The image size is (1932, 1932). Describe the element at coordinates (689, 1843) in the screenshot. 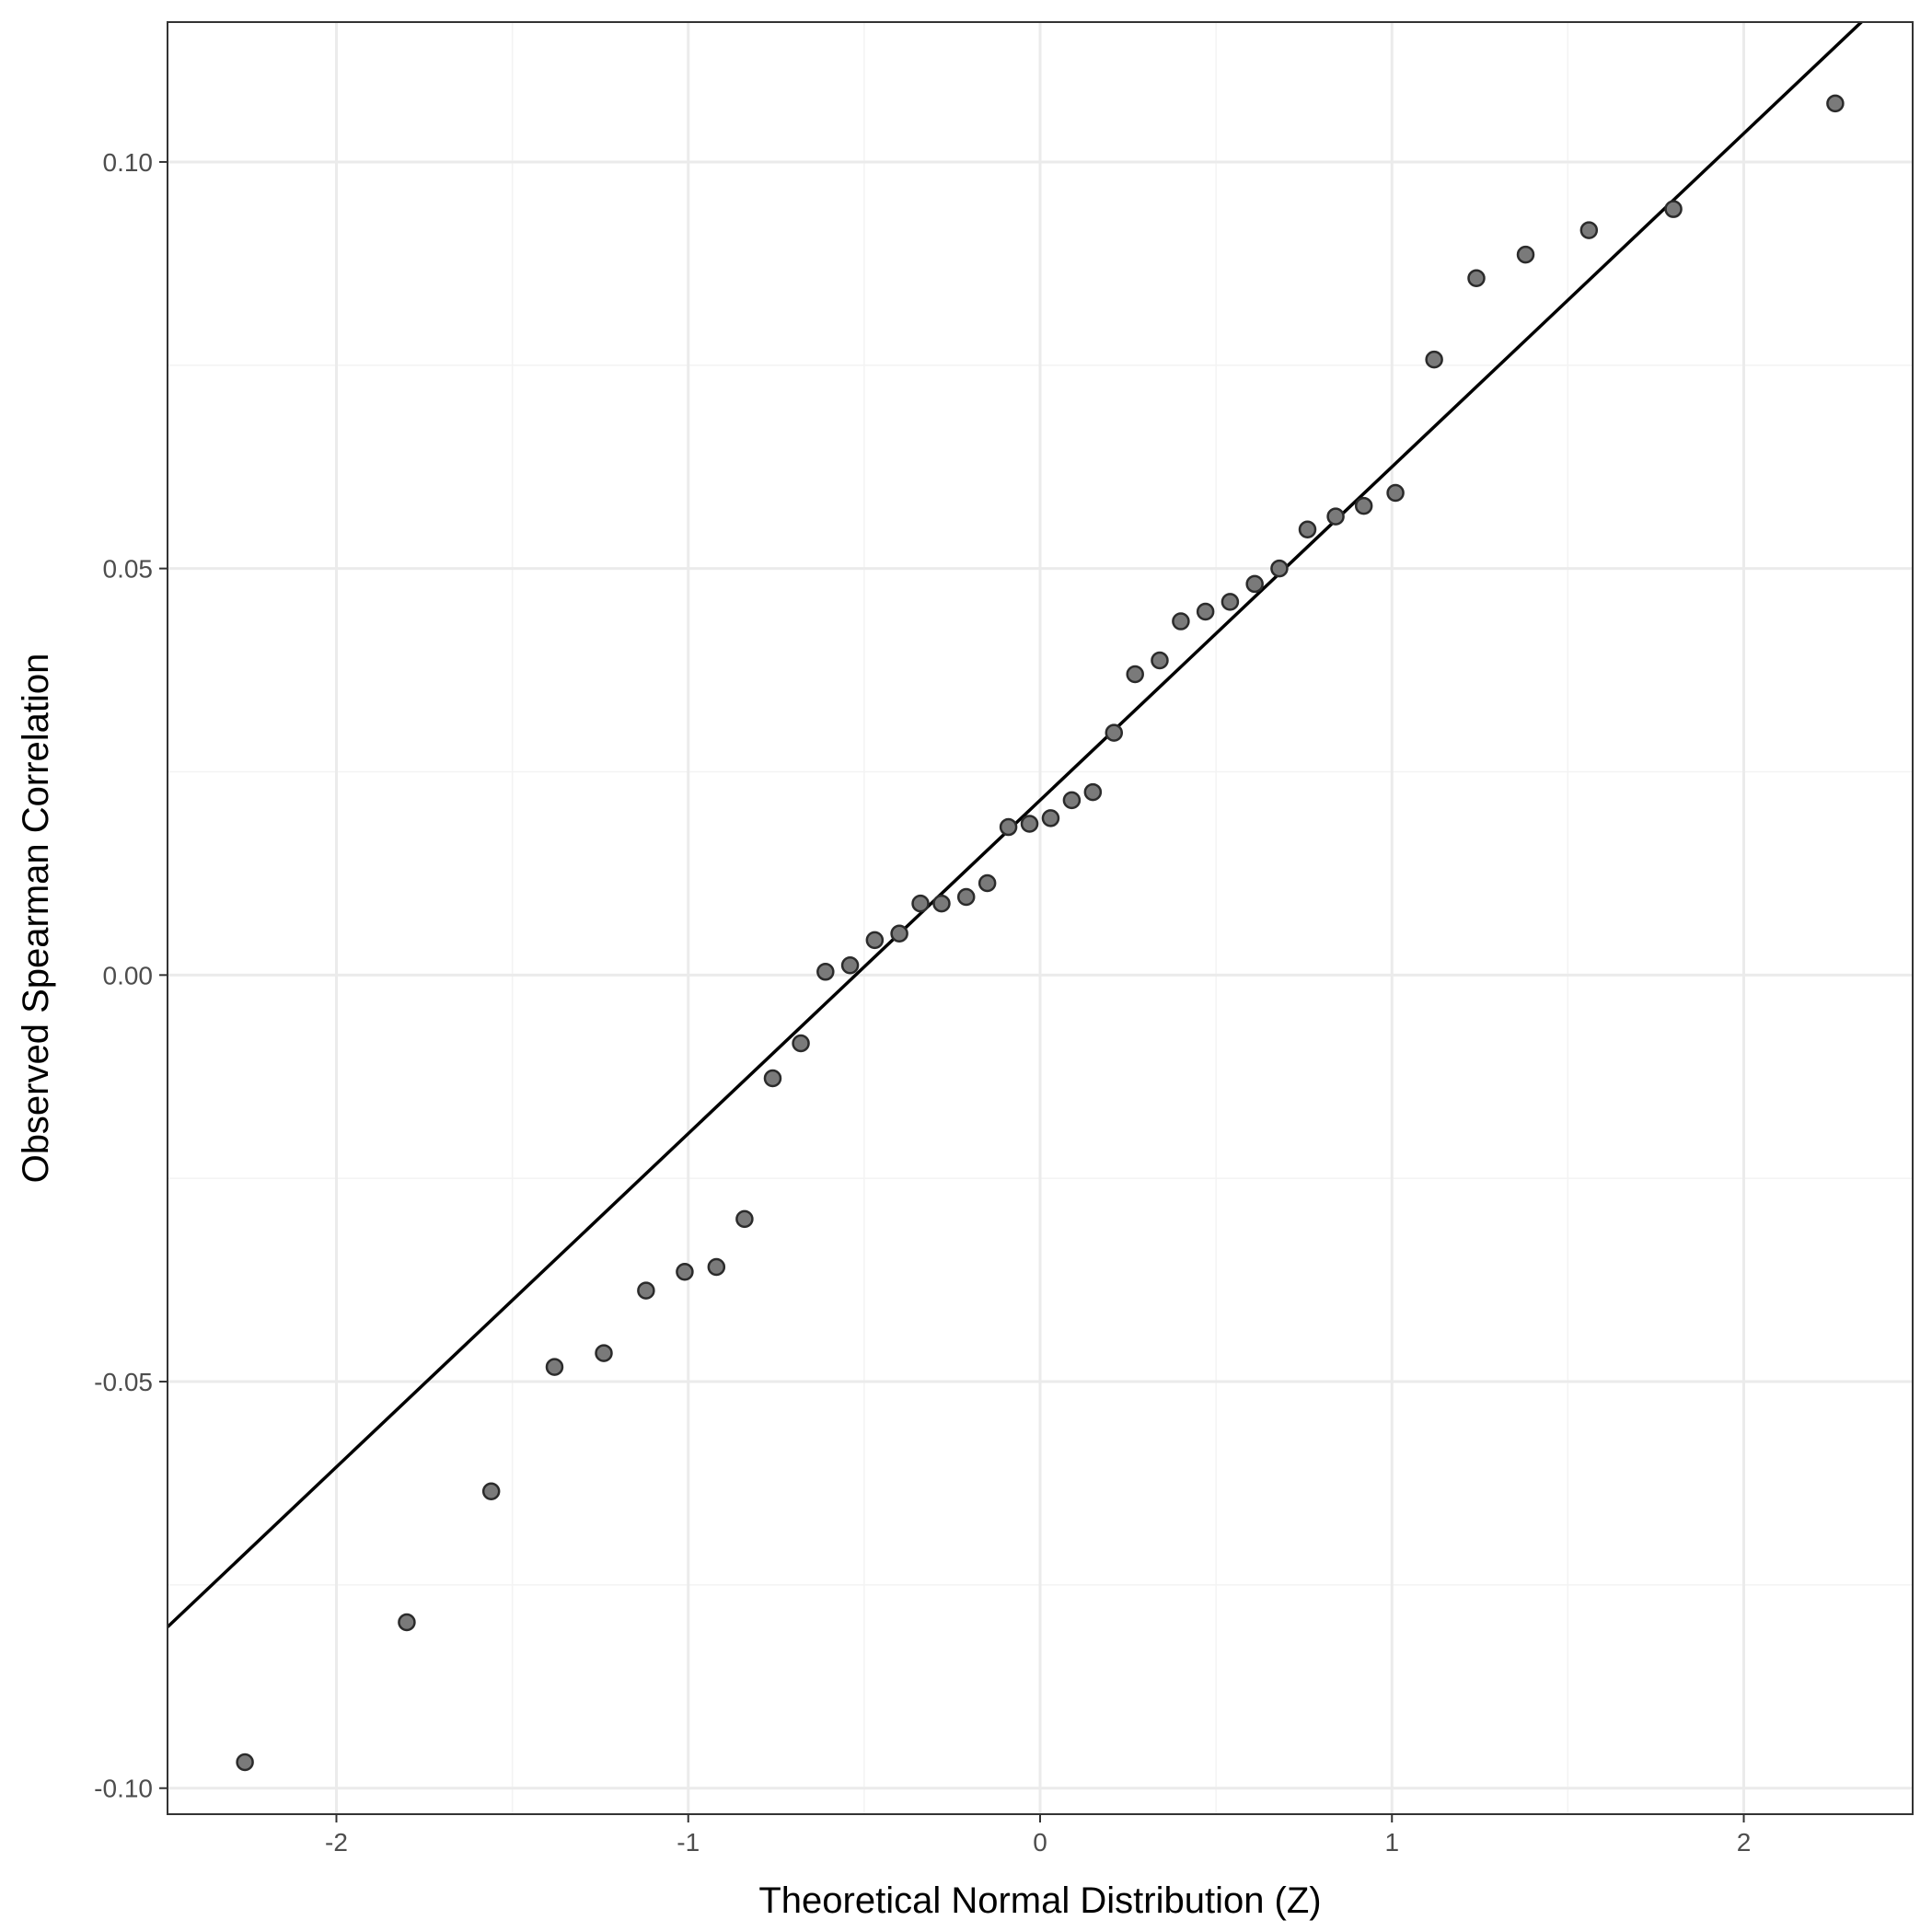

I see `x-tick-label: -1` at that location.